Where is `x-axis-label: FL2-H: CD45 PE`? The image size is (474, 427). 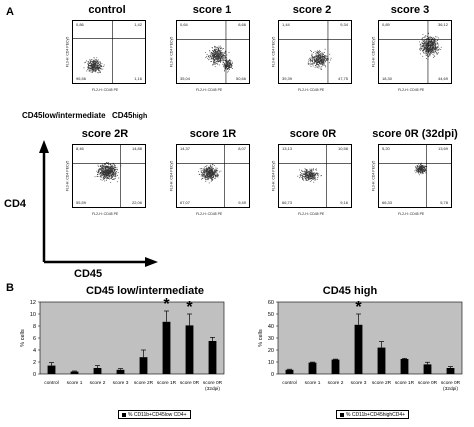
x-axis-label: FL2-H: CD45 PE is located at coordinates (311, 214).